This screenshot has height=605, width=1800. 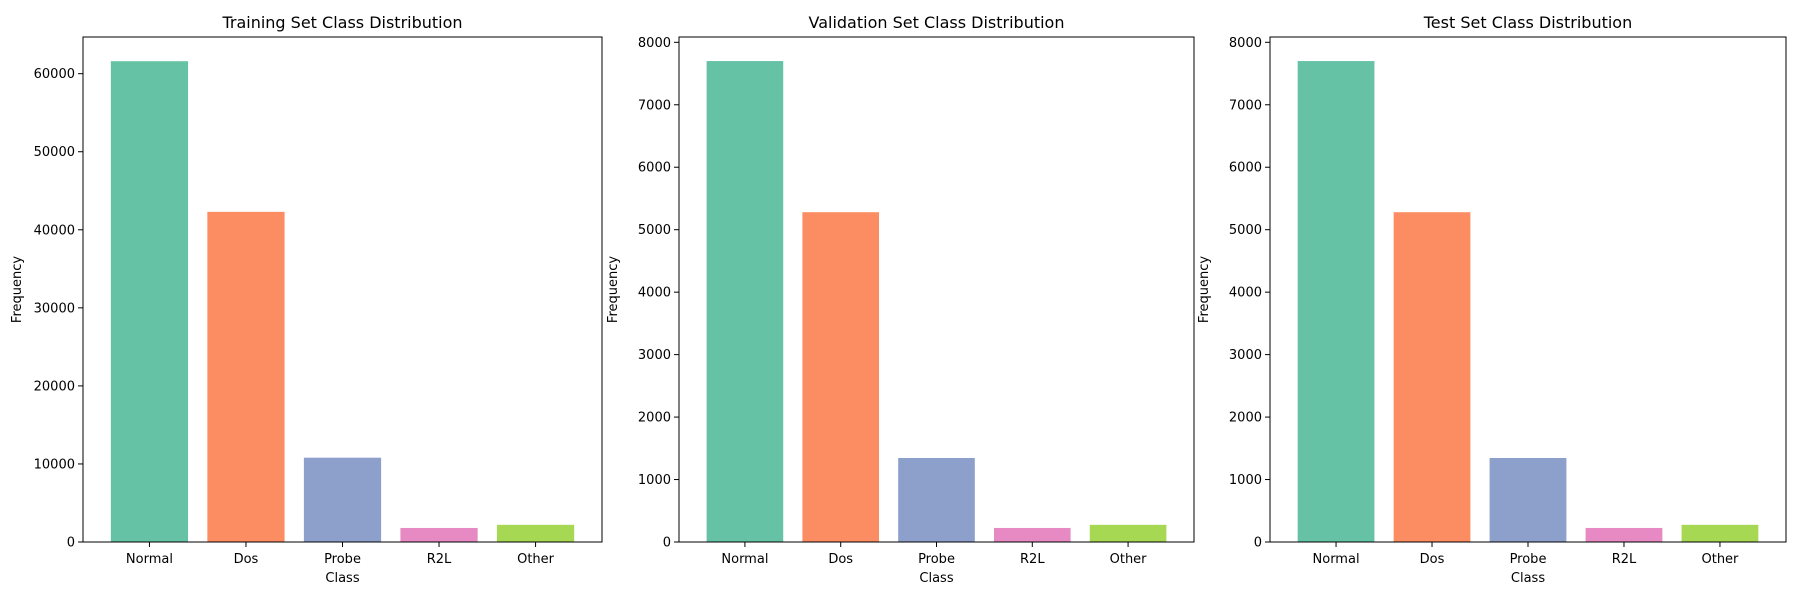 I want to click on y-tick-label: 10000, so click(x=54, y=464).